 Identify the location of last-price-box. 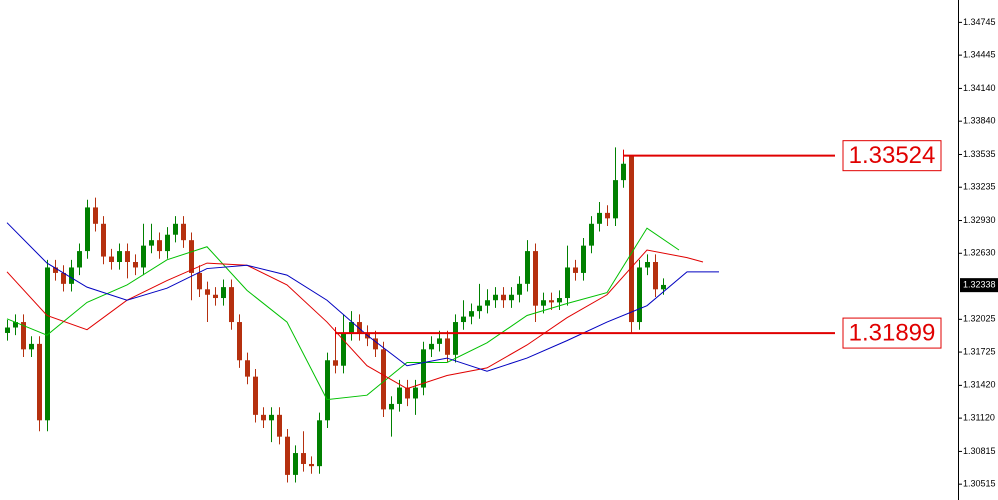
(979, 285).